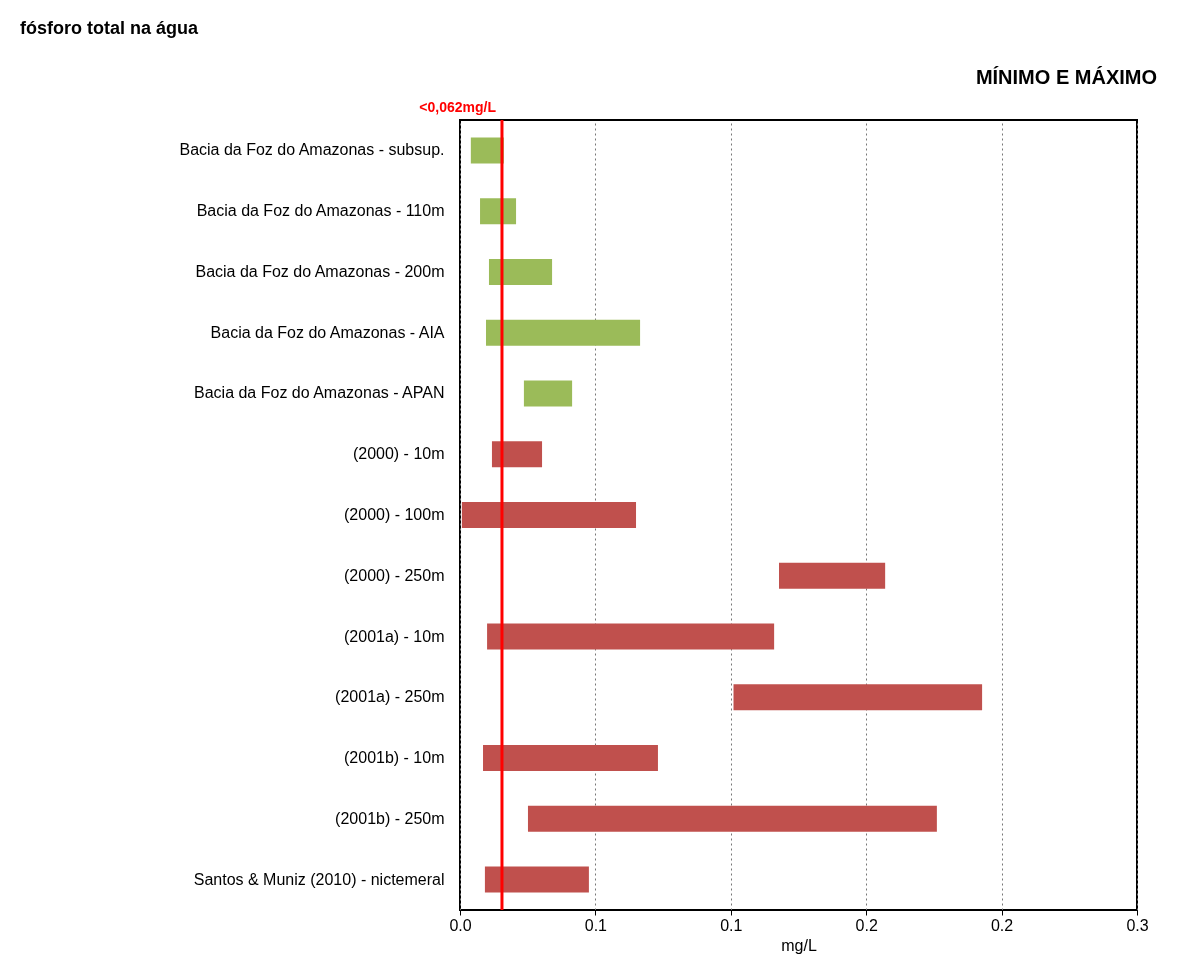 The image size is (1194, 972). What do you see at coordinates (394, 758) in the screenshot?
I see `y-tick-label: (2001b) - 10m` at bounding box center [394, 758].